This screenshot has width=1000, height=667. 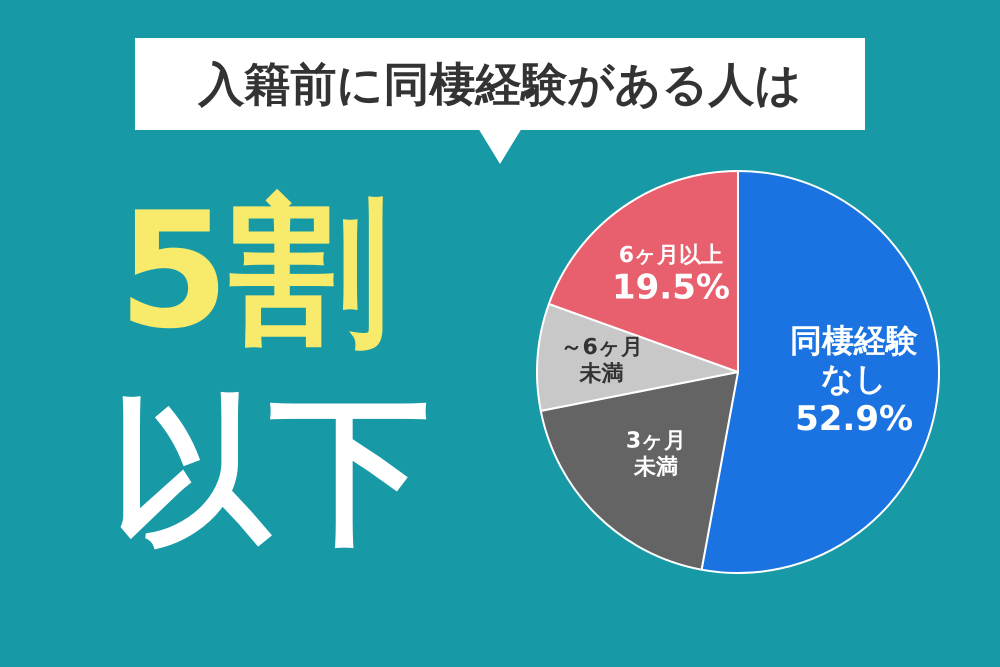 I want to click on slice-label: 6ヶ月以上, so click(x=671, y=255).